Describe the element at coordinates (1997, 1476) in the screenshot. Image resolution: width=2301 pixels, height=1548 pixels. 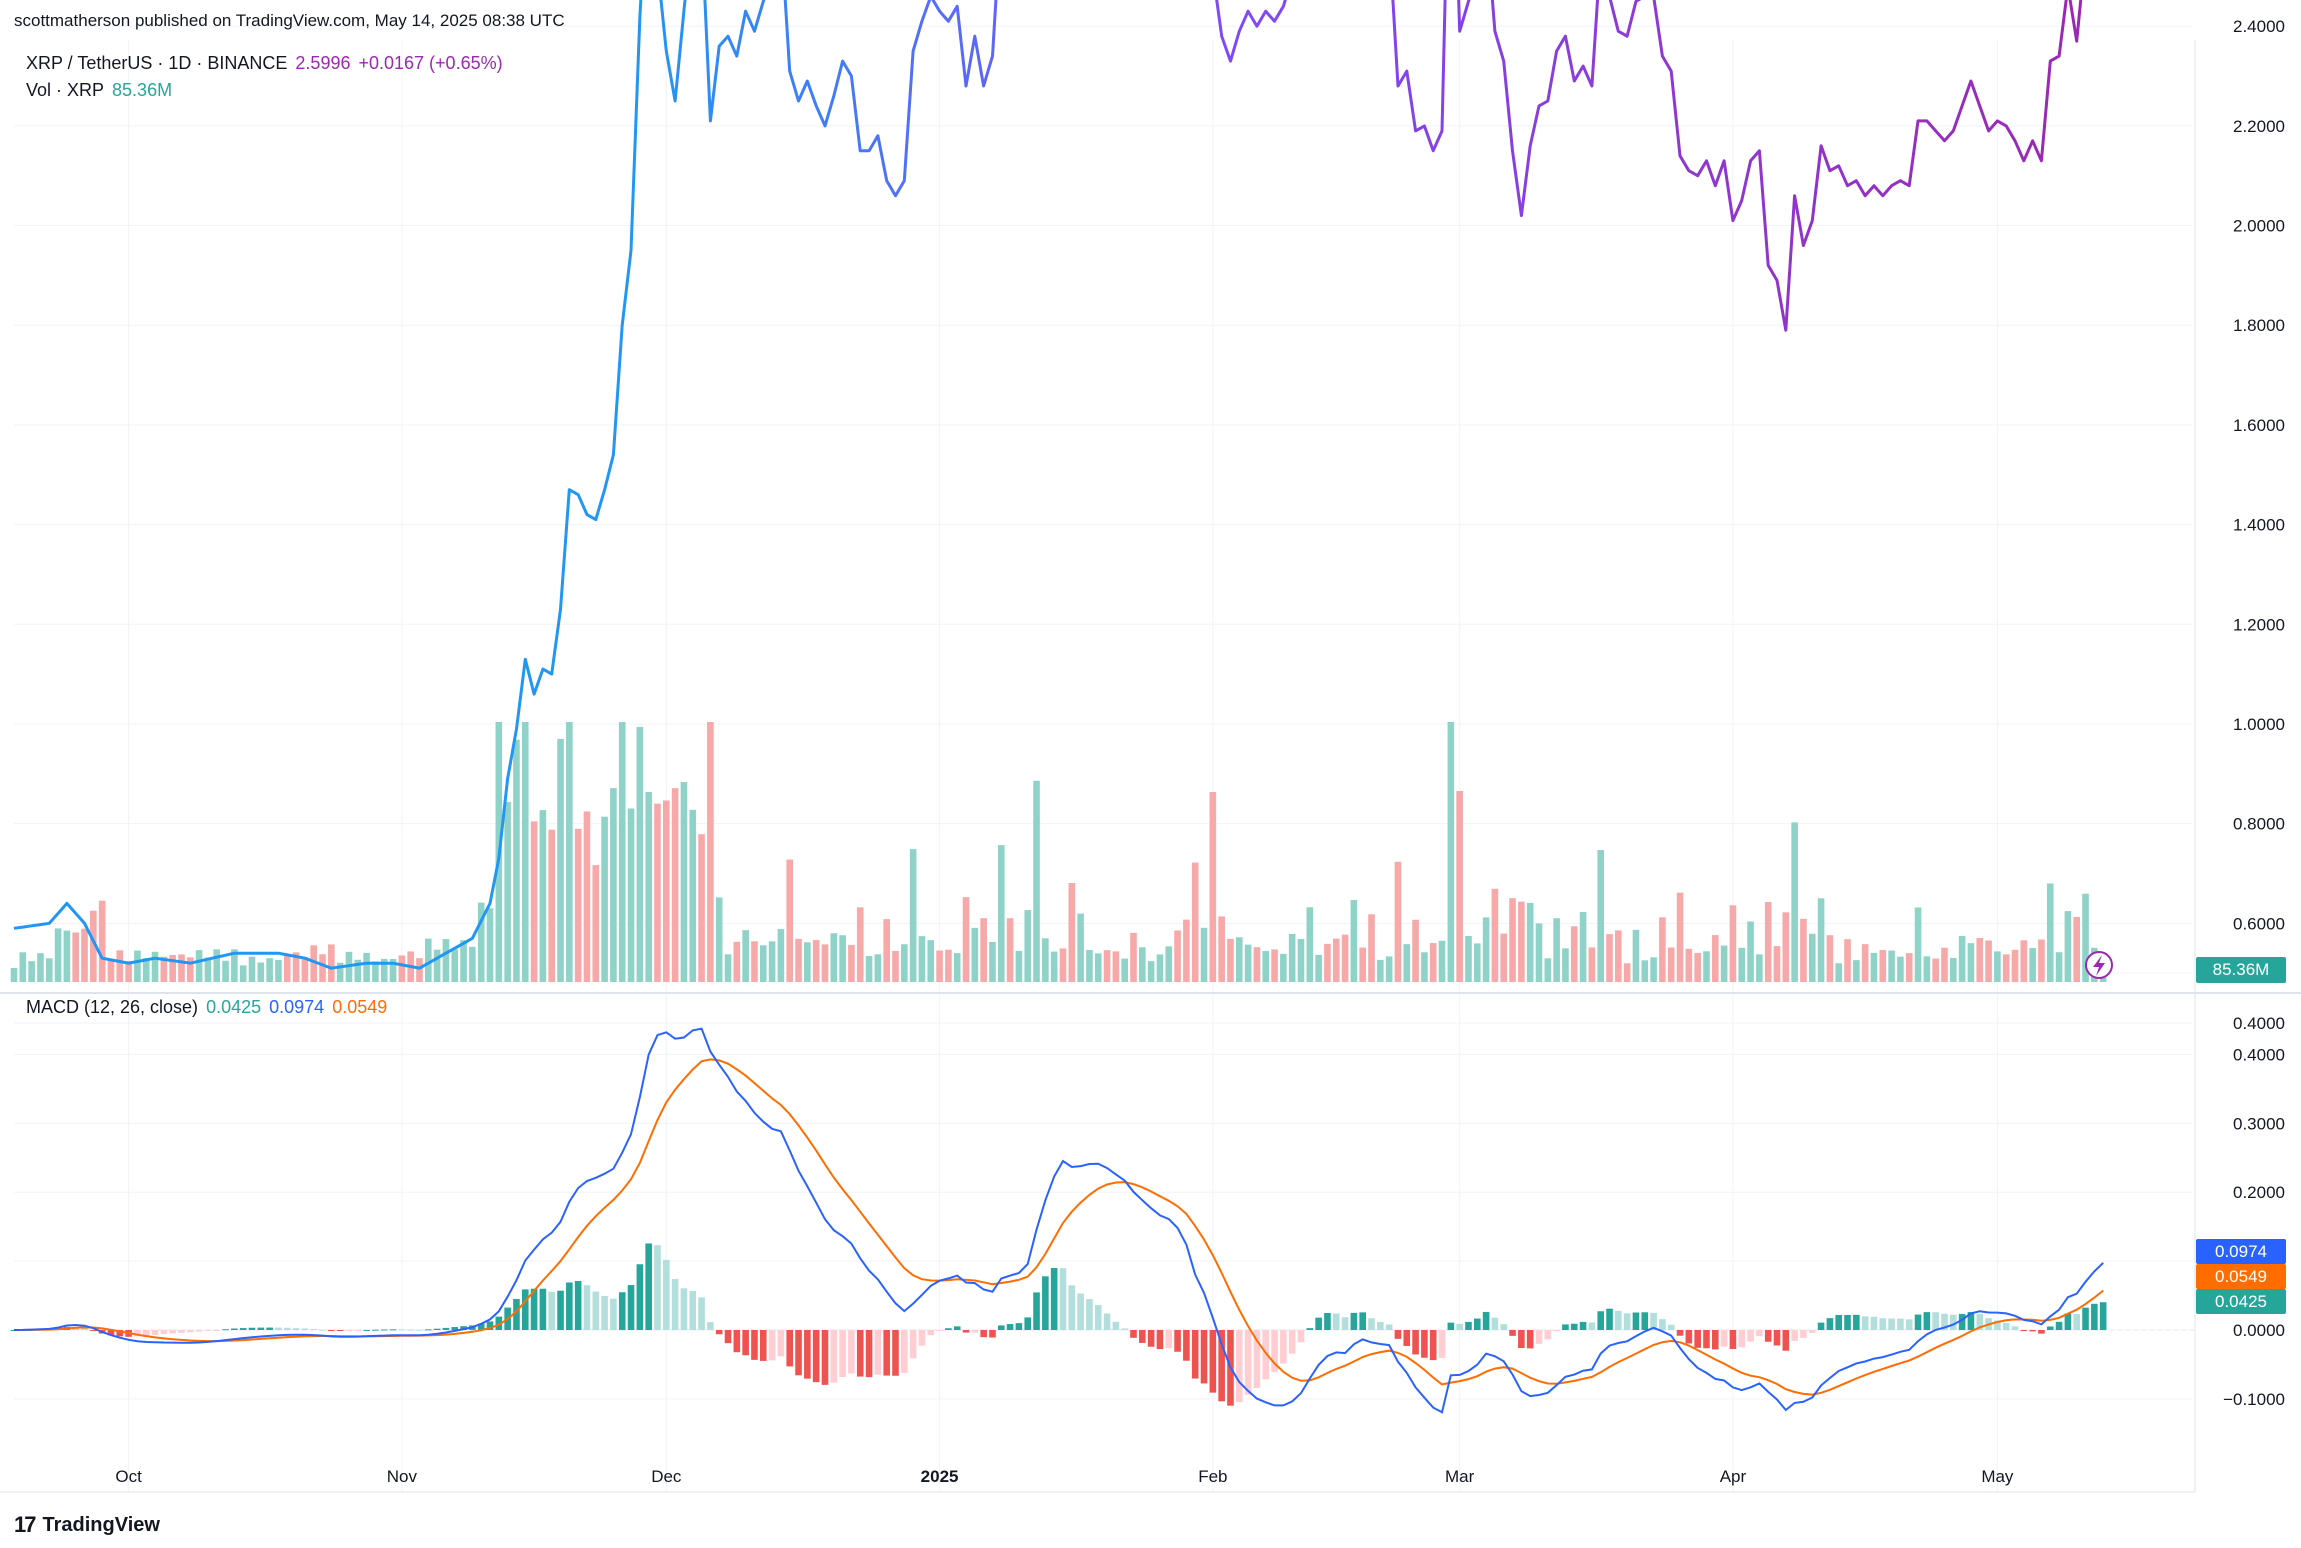
I see `time-axis-label: May` at that location.